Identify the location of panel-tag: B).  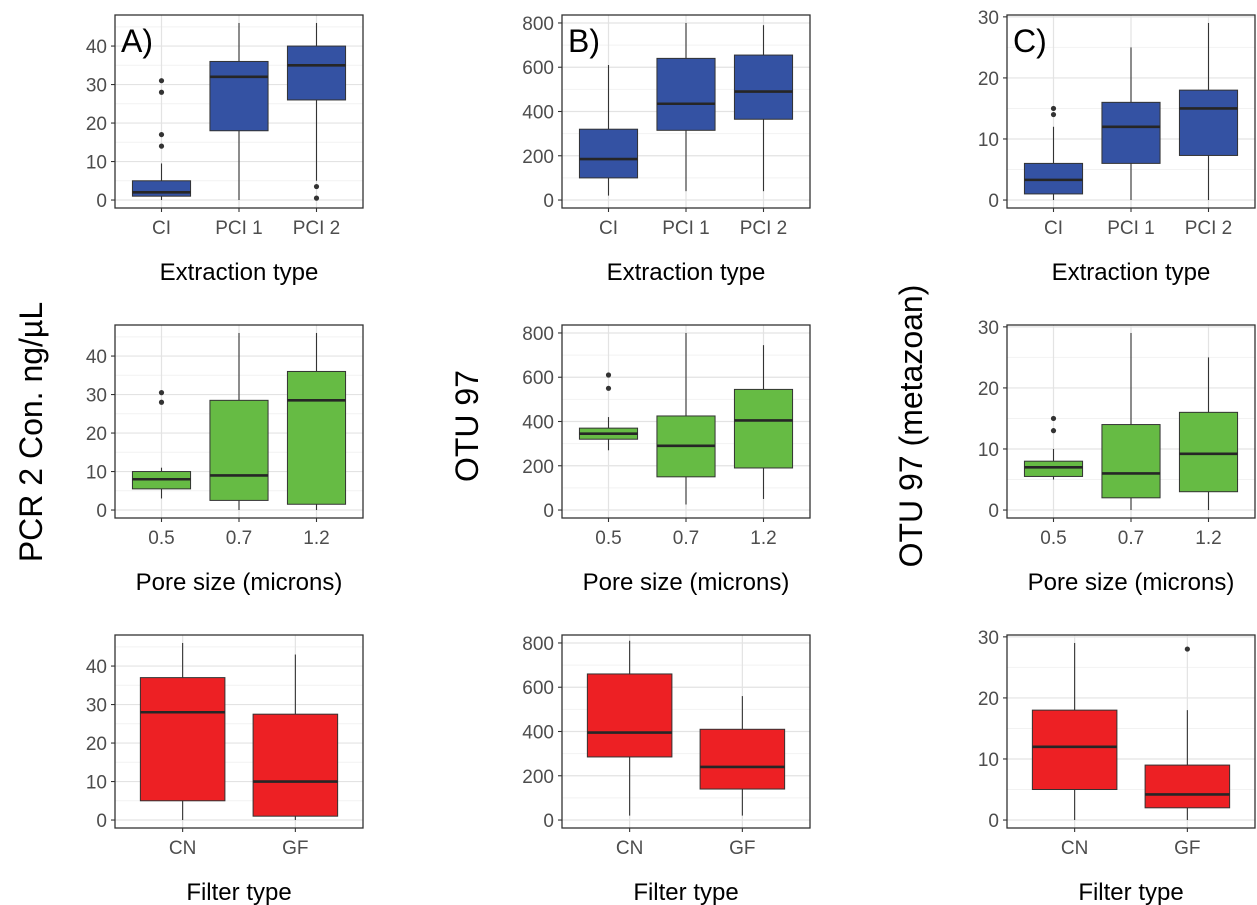
(584, 41).